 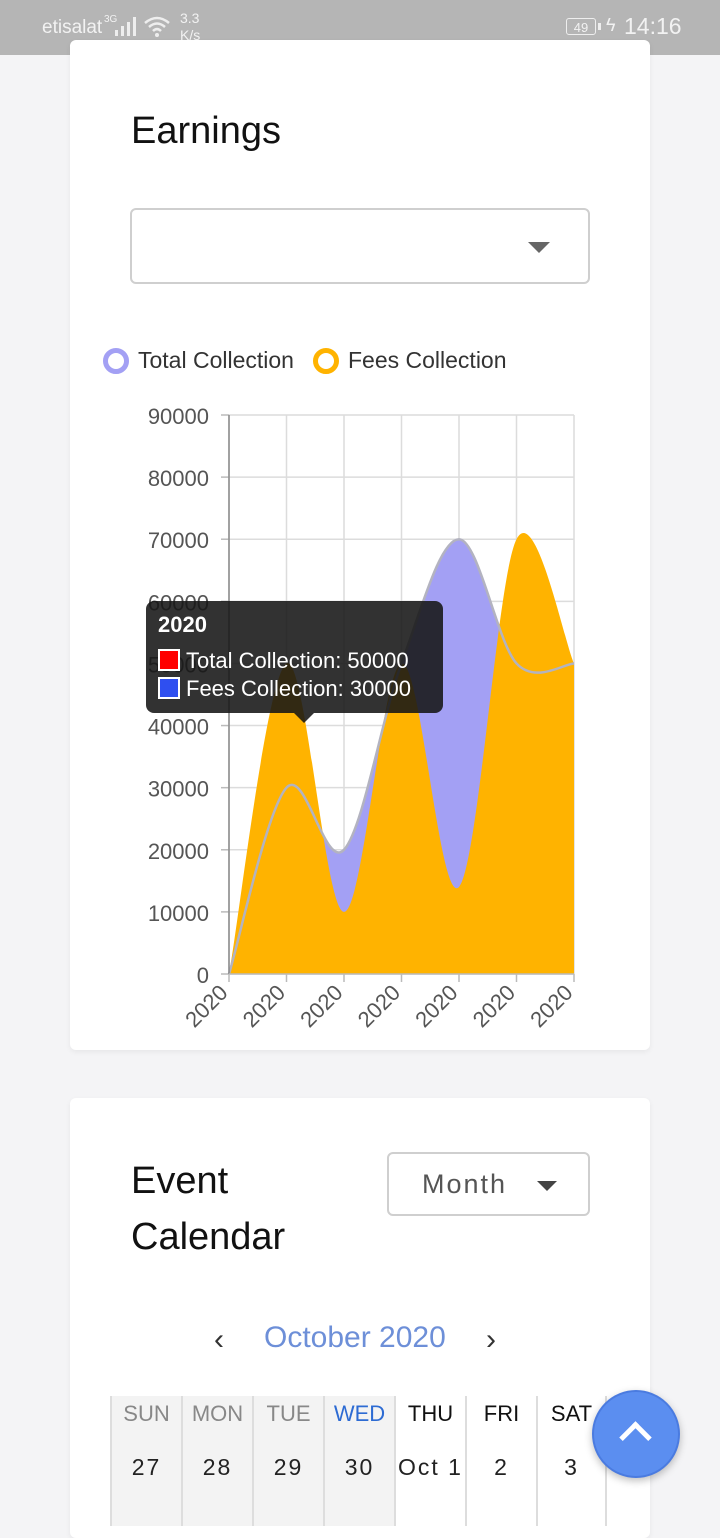 I want to click on tooltip-box, so click(x=294, y=657).